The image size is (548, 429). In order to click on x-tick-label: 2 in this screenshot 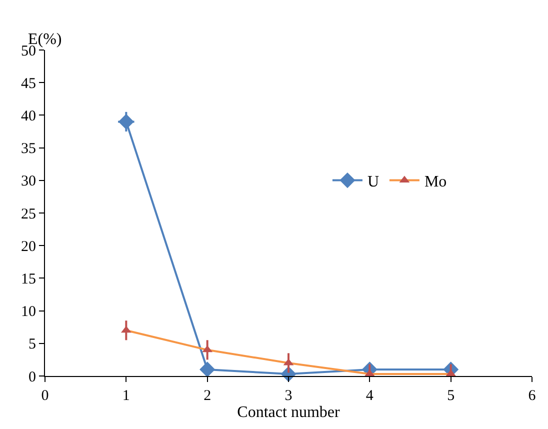, I will do `click(208, 396)`.